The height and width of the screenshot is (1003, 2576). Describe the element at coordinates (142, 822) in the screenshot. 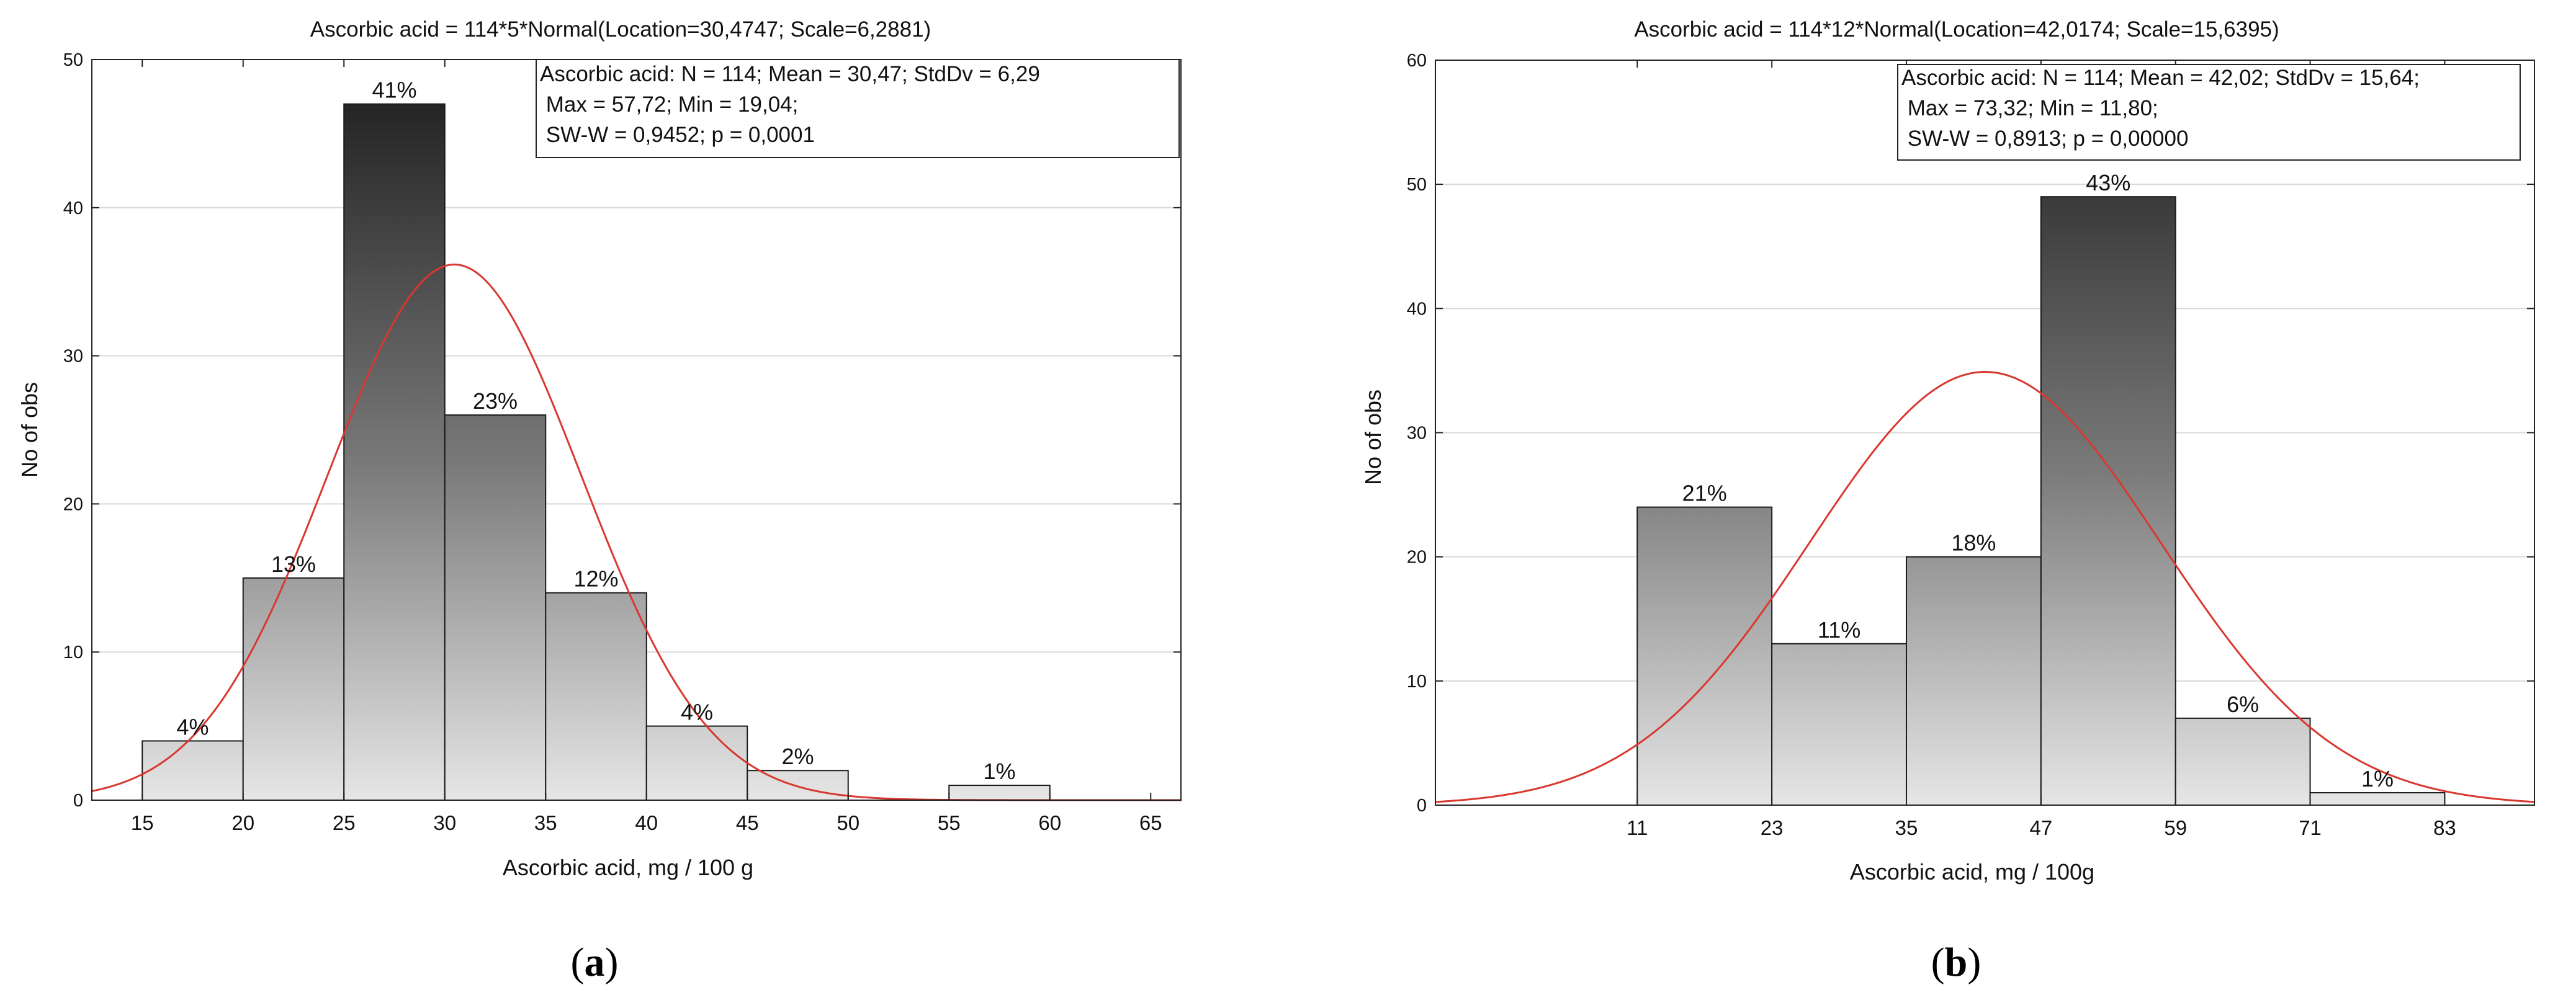

I see `x-tick-label: 15` at that location.